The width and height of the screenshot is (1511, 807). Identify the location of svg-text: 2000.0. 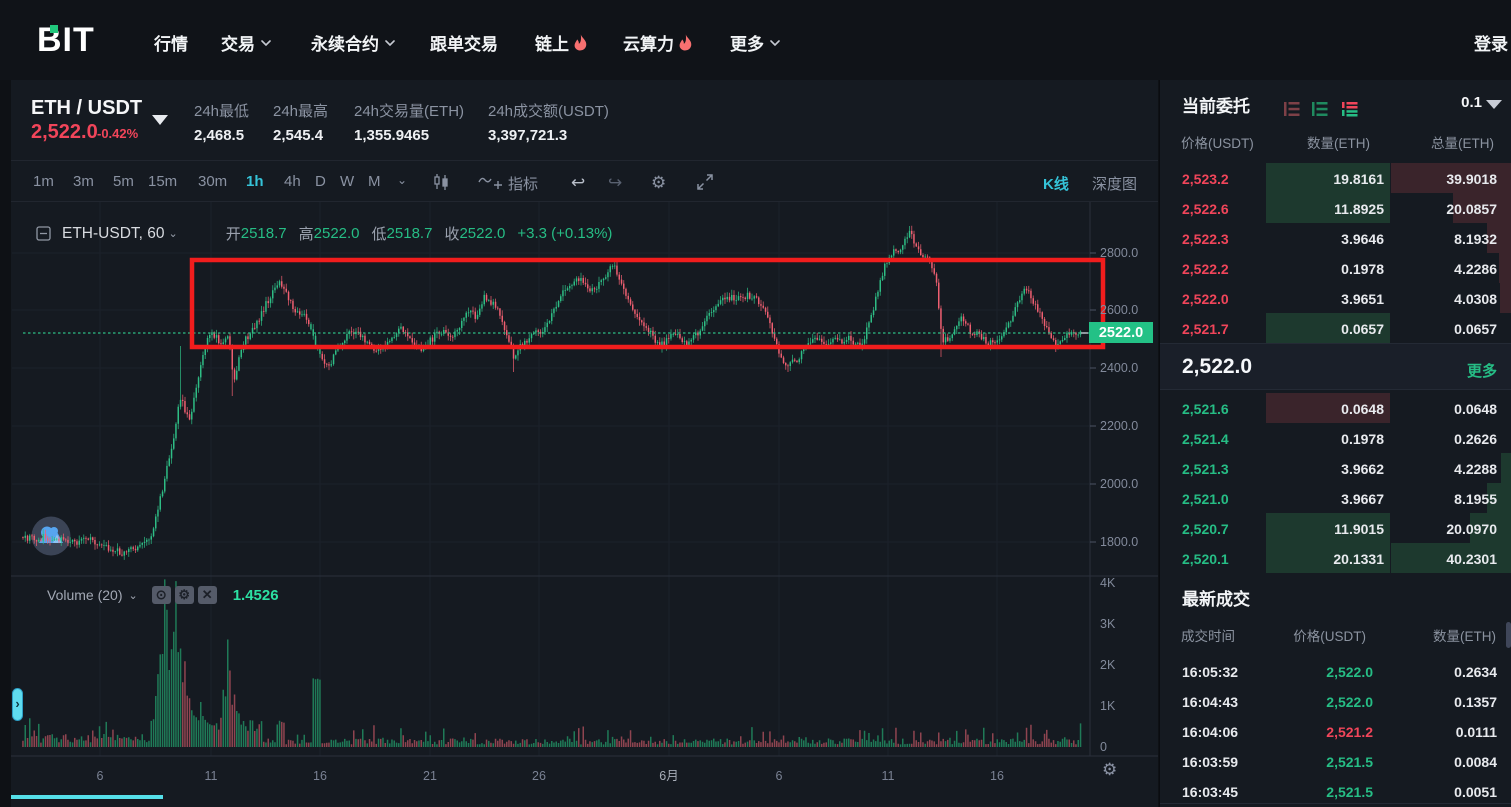
(1119, 484).